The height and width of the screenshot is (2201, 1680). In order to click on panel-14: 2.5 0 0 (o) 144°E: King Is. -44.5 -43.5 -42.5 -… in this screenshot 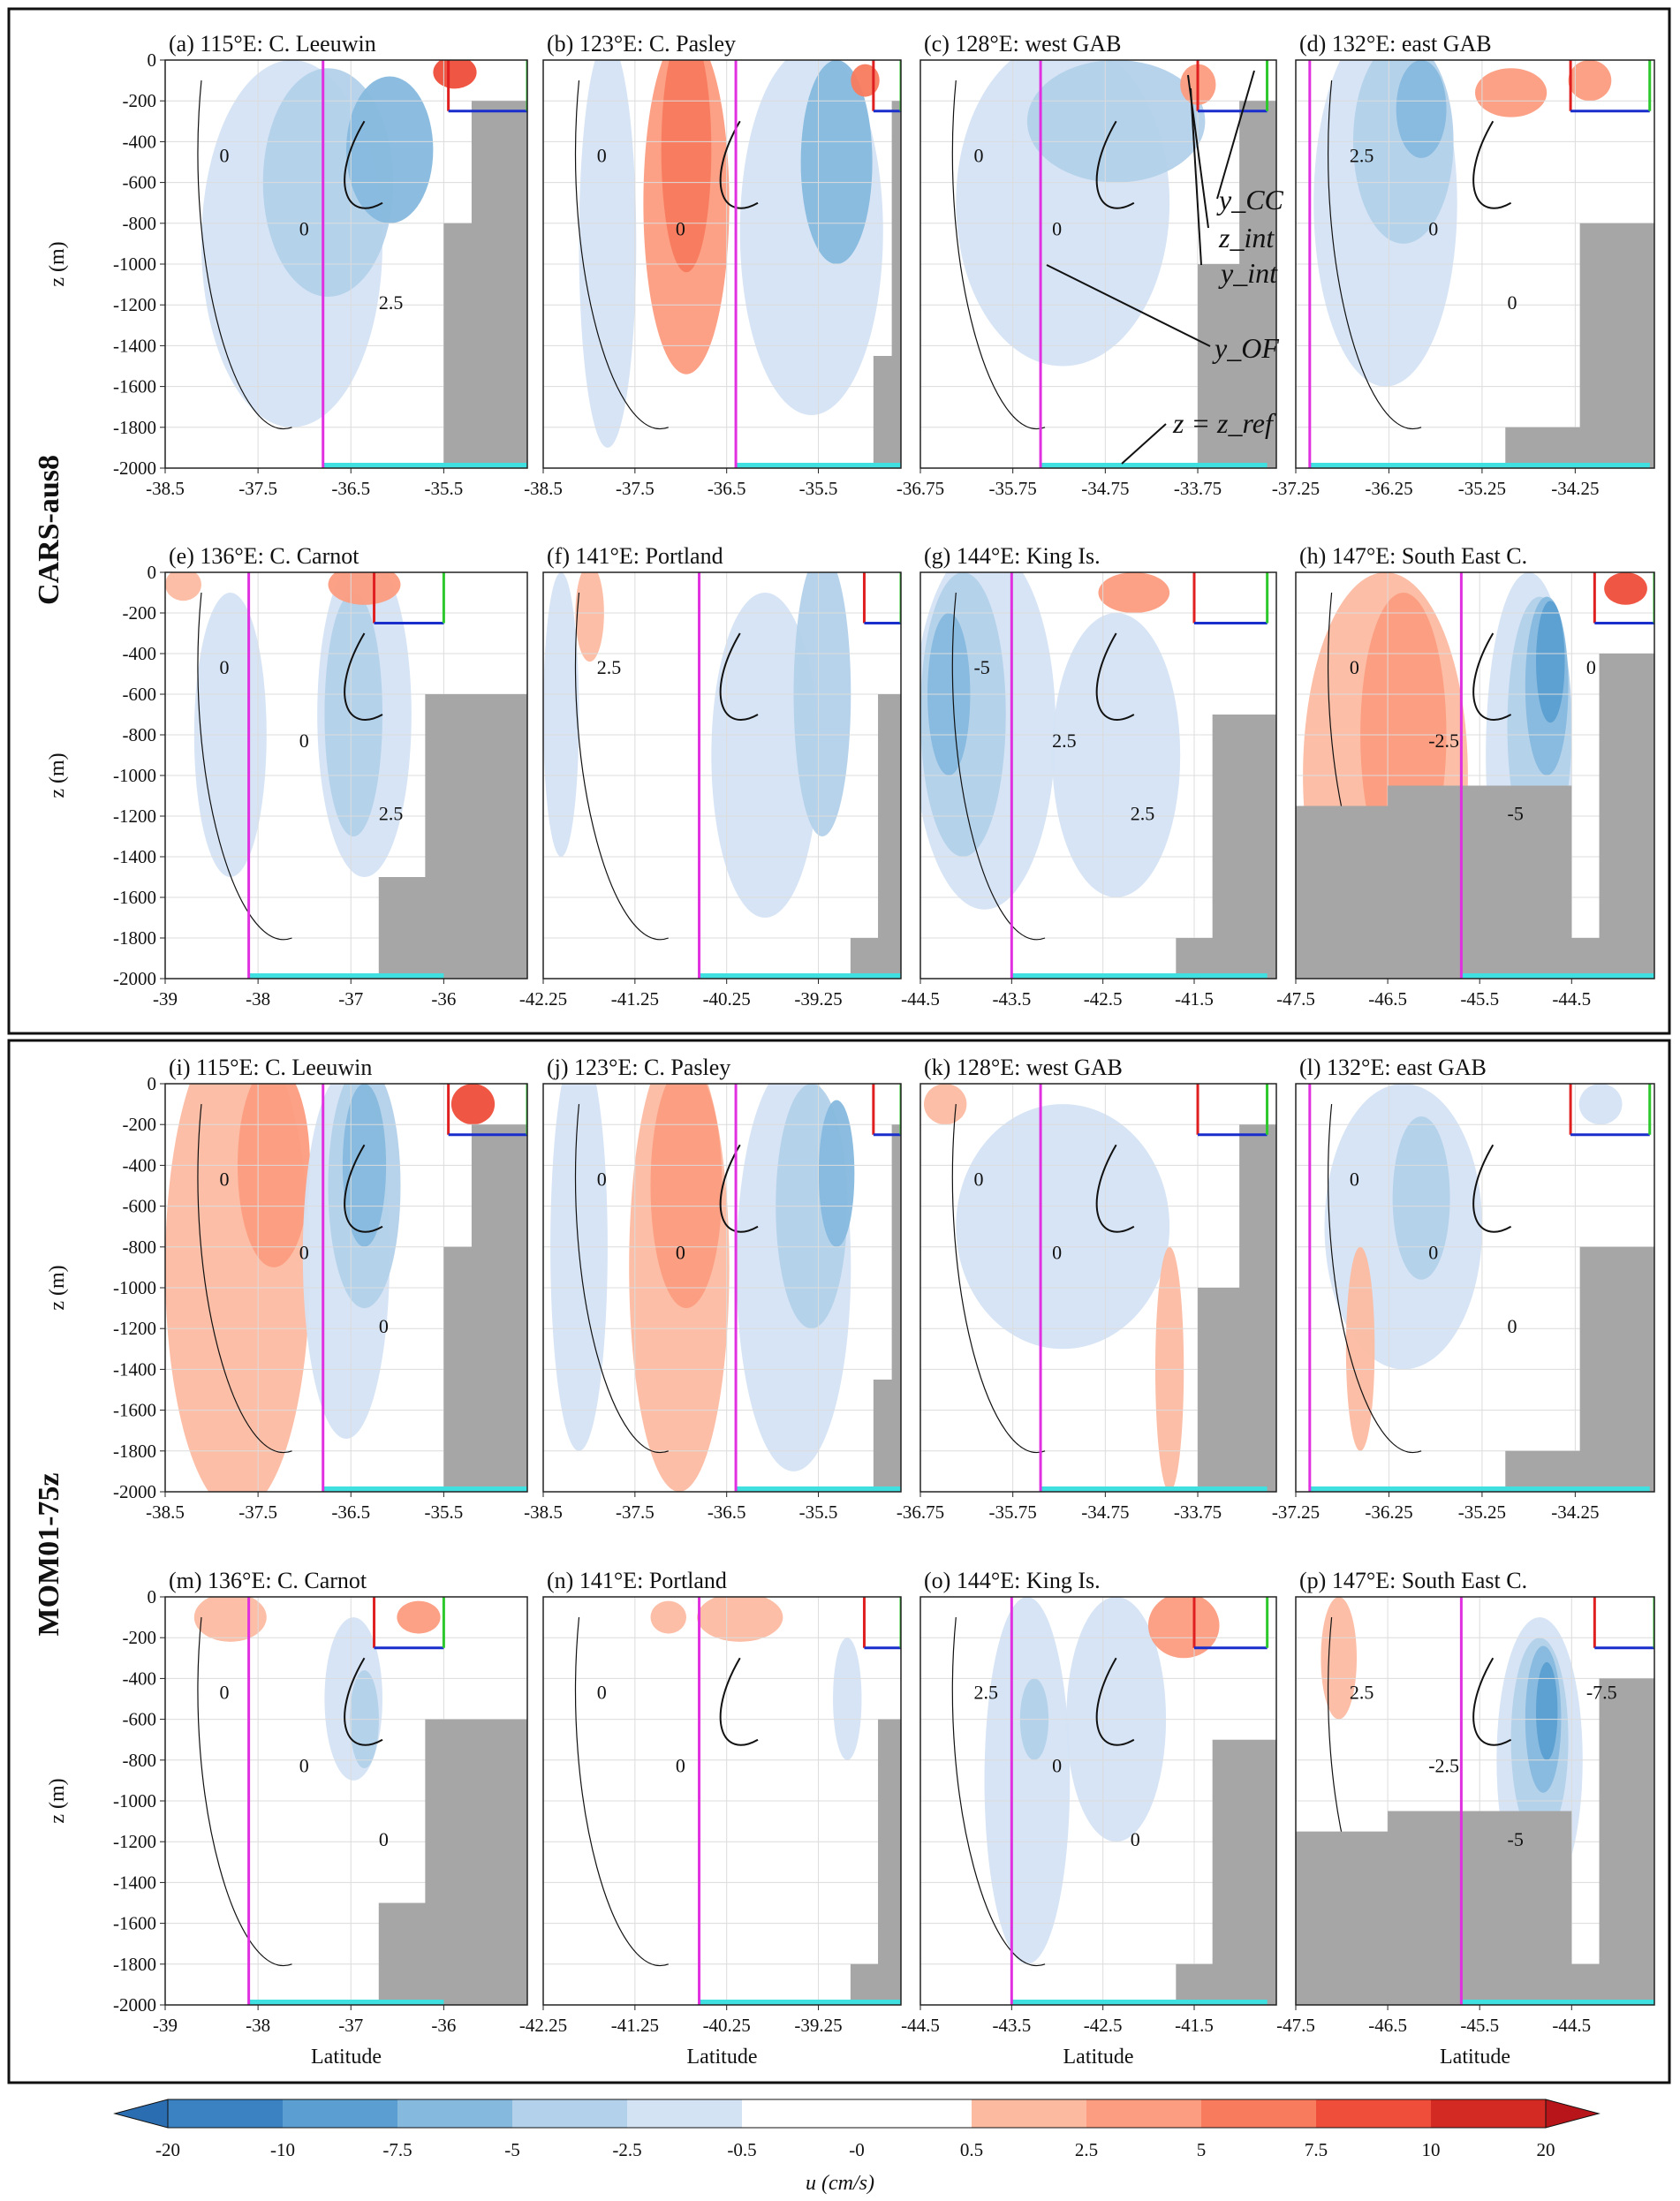, I will do `click(1089, 1818)`.